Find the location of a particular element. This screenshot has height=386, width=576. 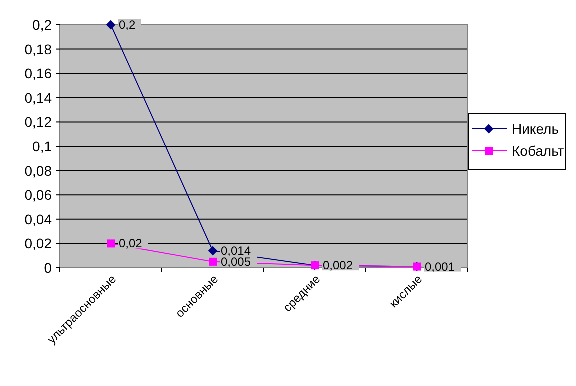

data-label: 0,02 is located at coordinates (131, 243).